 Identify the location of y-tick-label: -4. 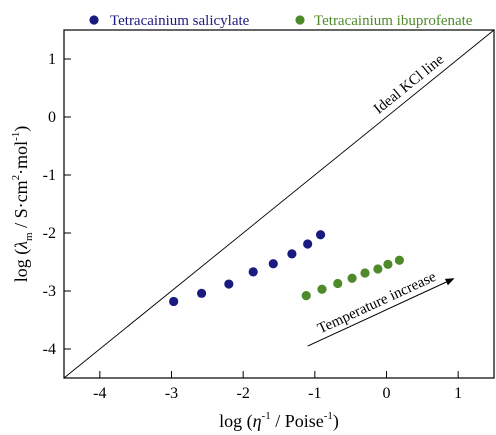
(49, 349).